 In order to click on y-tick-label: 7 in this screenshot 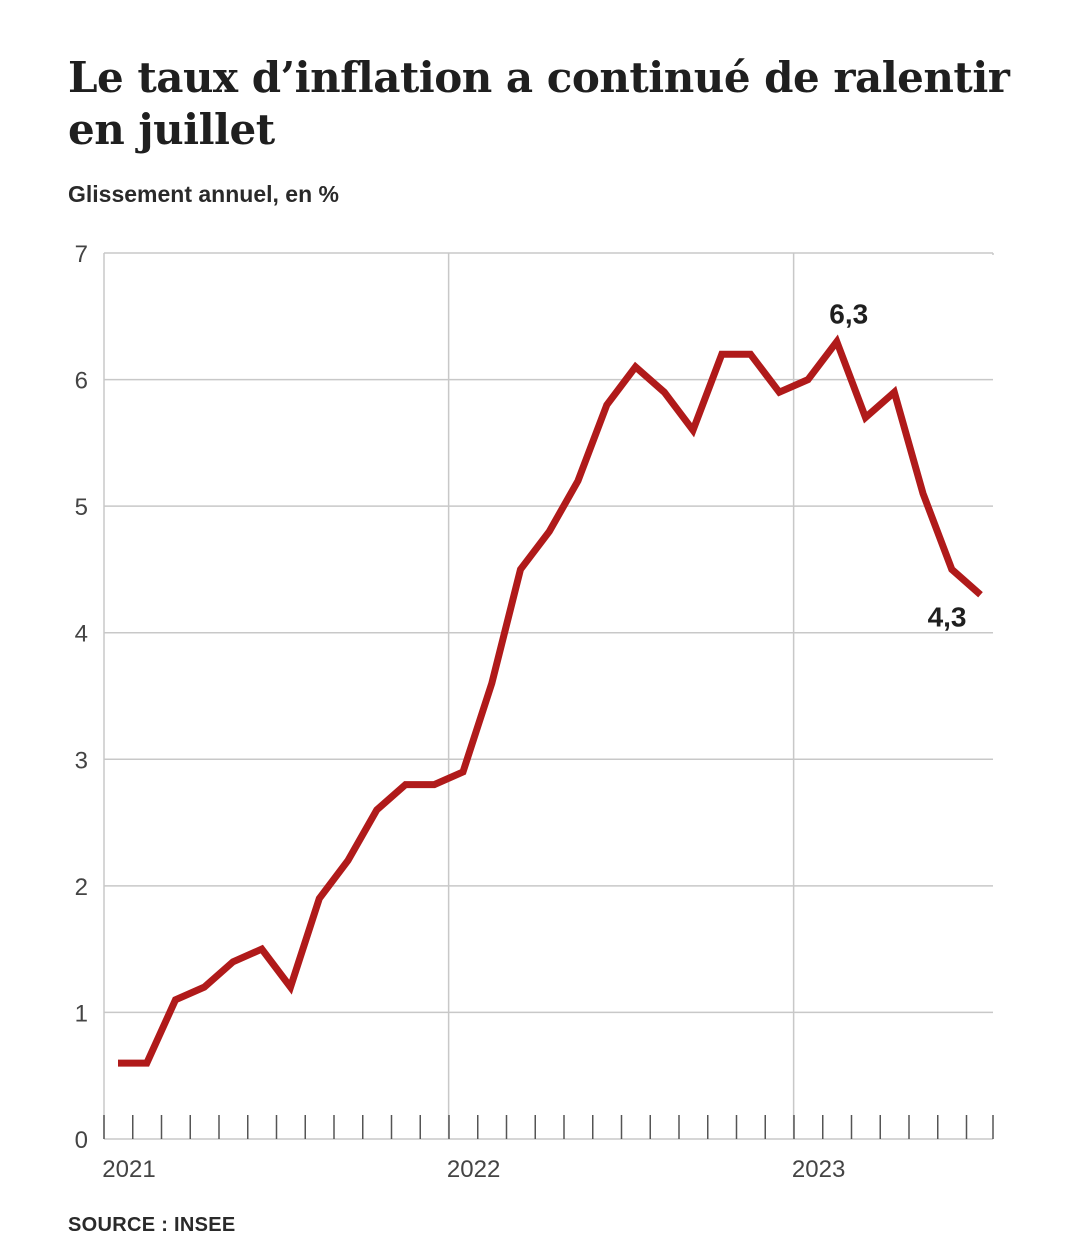, I will do `click(81, 254)`.